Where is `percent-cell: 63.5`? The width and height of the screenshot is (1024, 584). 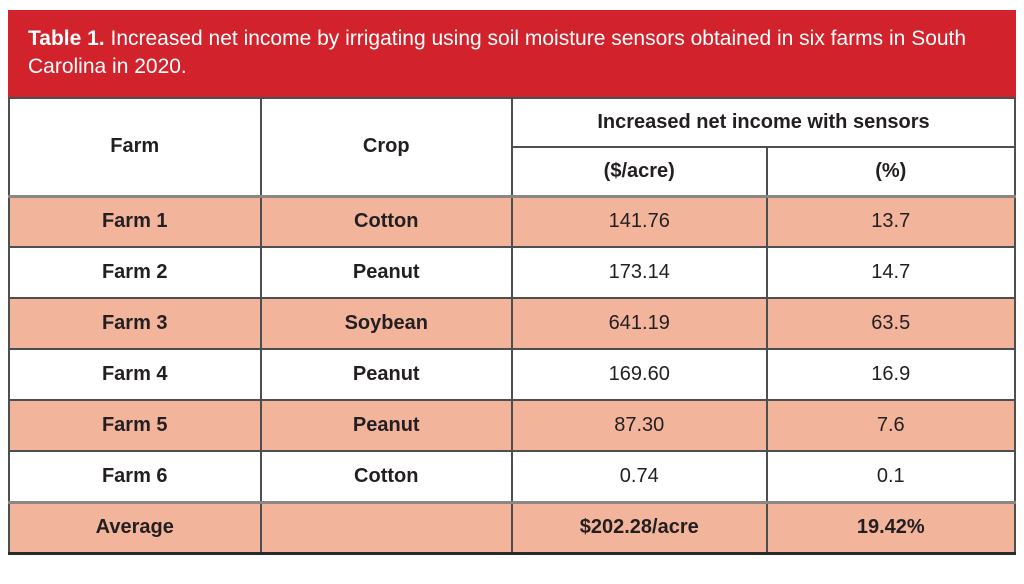 percent-cell: 63.5 is located at coordinates (891, 323).